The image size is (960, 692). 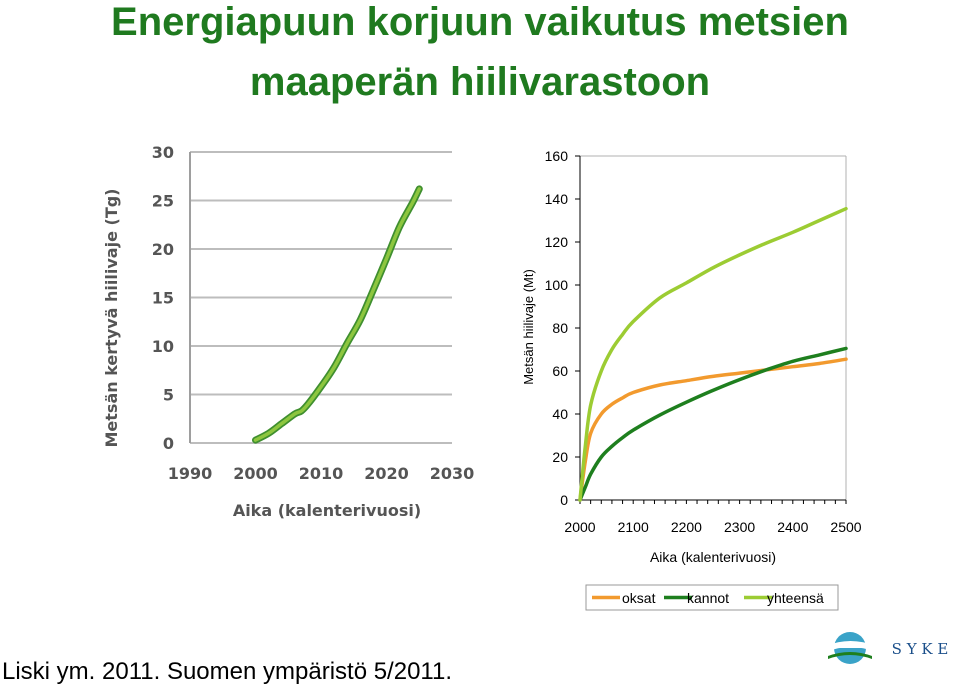 What do you see at coordinates (452, 473) in the screenshot?
I see `left-x-tick-label: 2030` at bounding box center [452, 473].